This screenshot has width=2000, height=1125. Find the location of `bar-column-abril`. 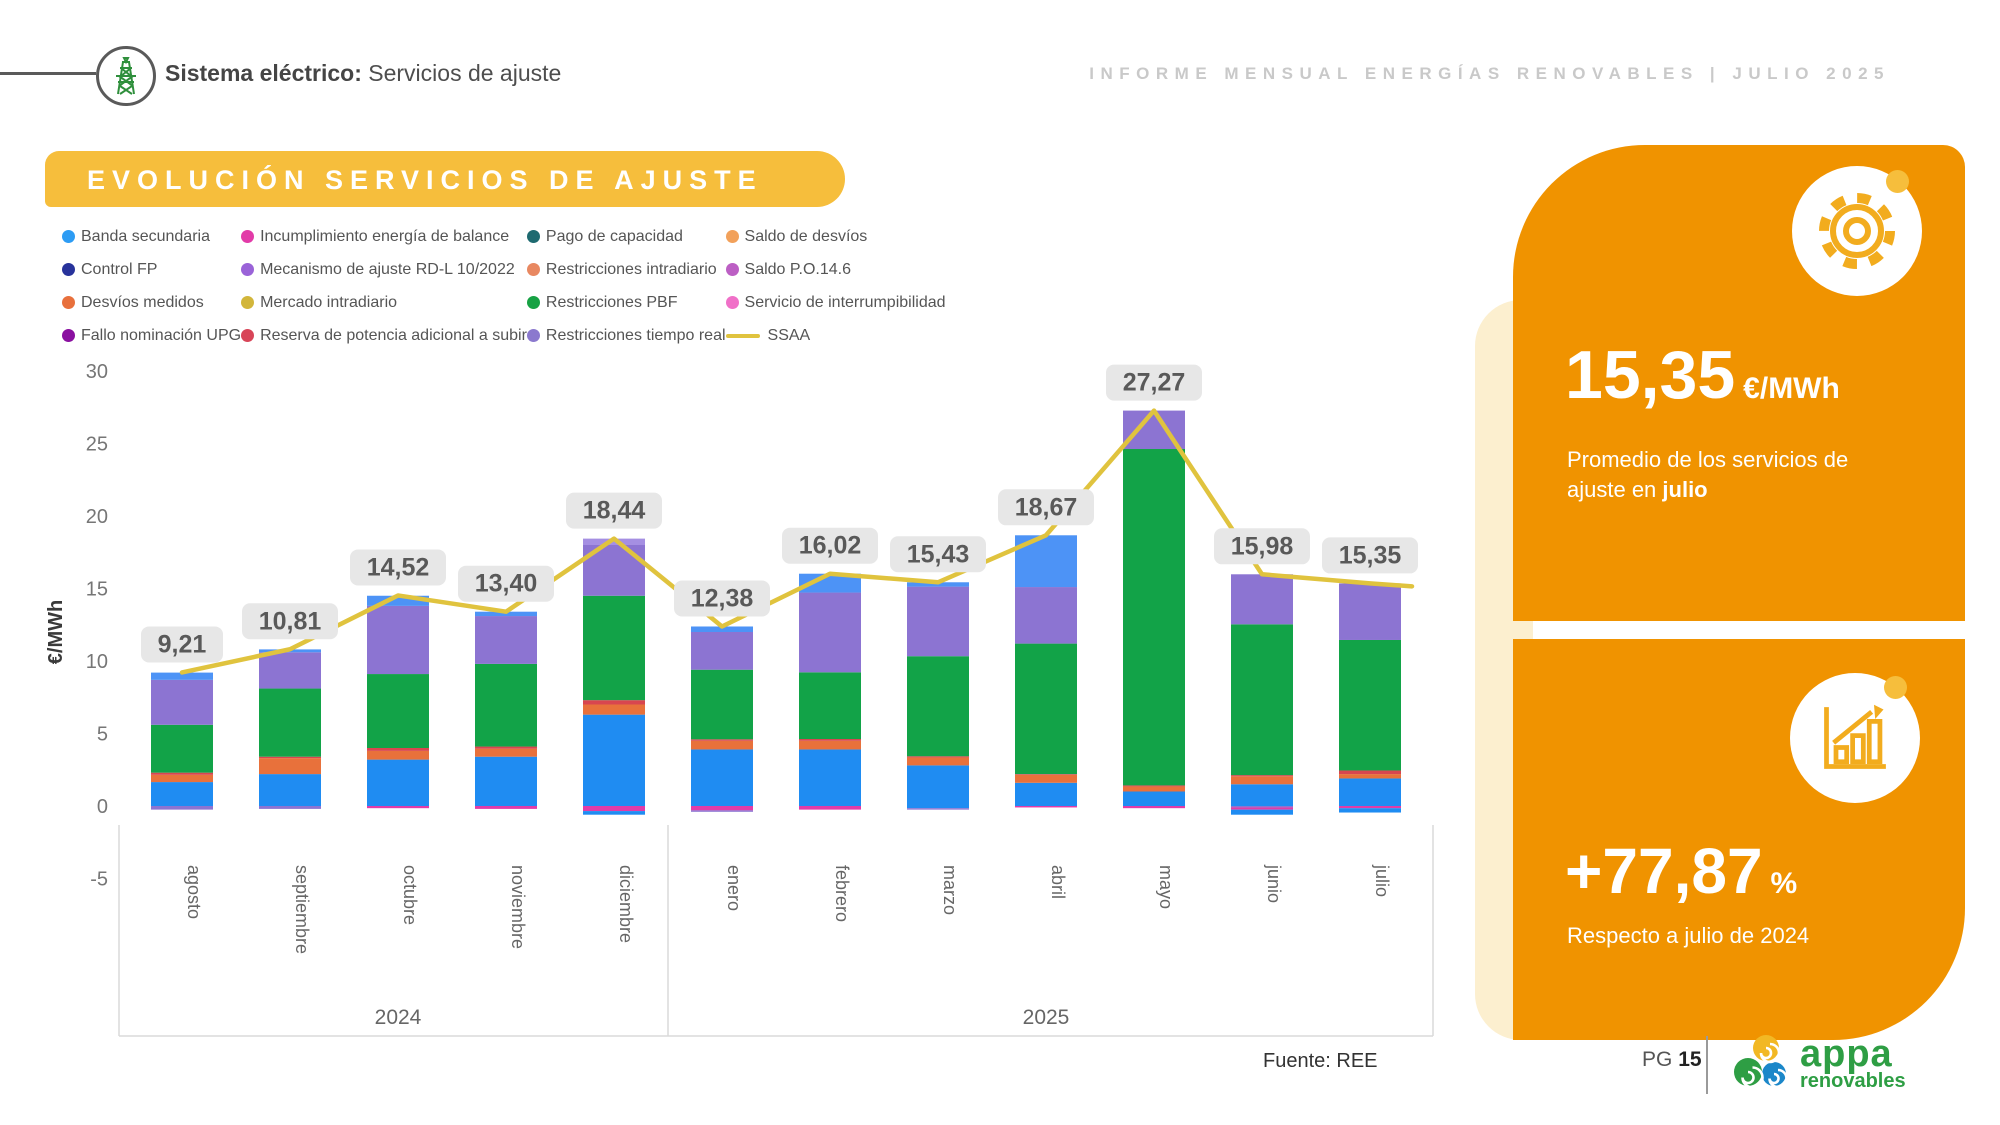

bar-column-abril is located at coordinates (1046, 671).